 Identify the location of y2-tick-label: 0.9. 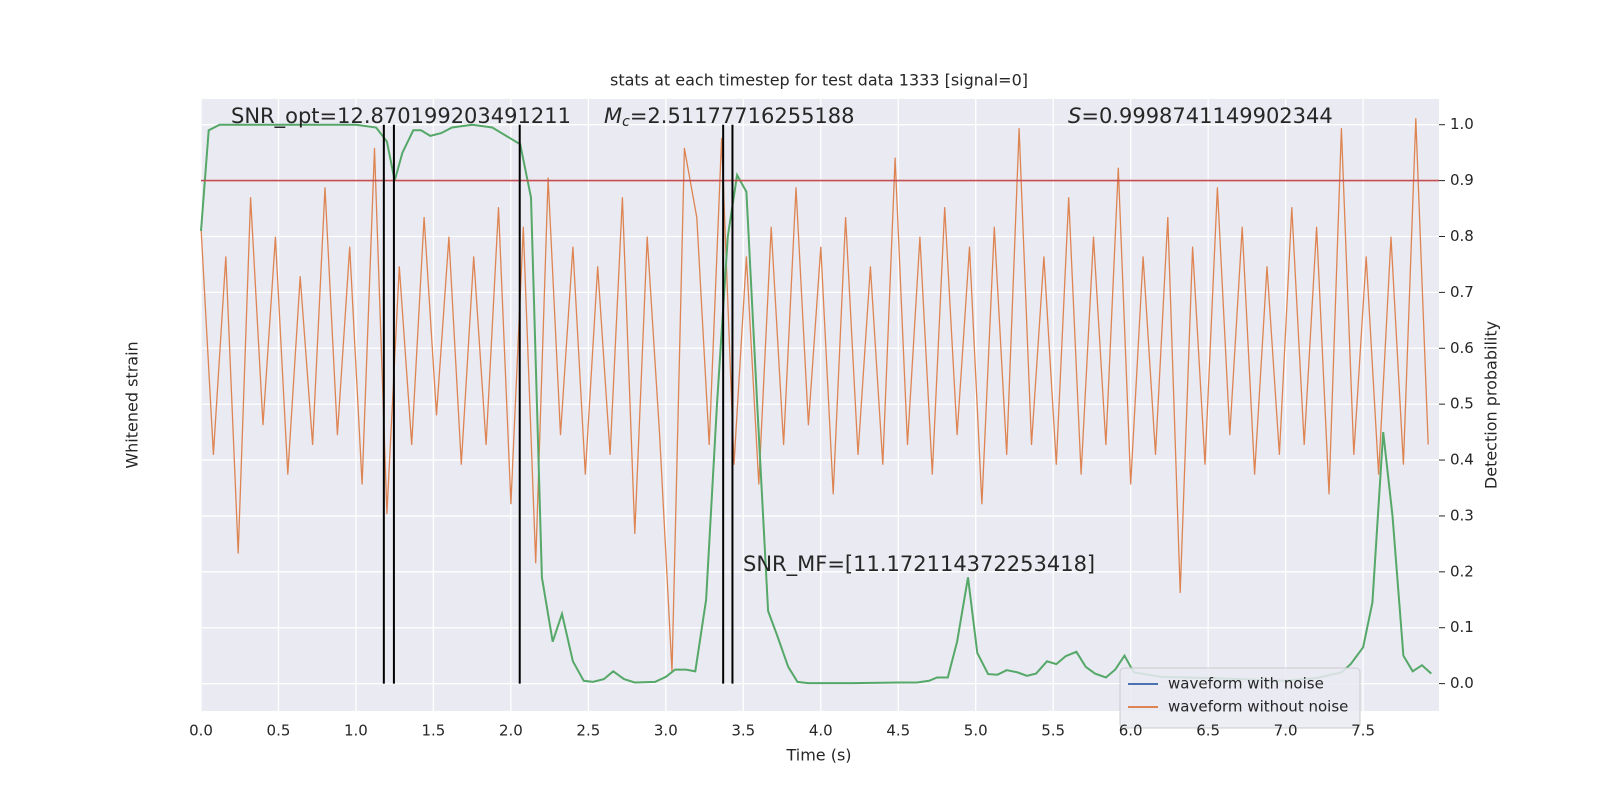
(1462, 180).